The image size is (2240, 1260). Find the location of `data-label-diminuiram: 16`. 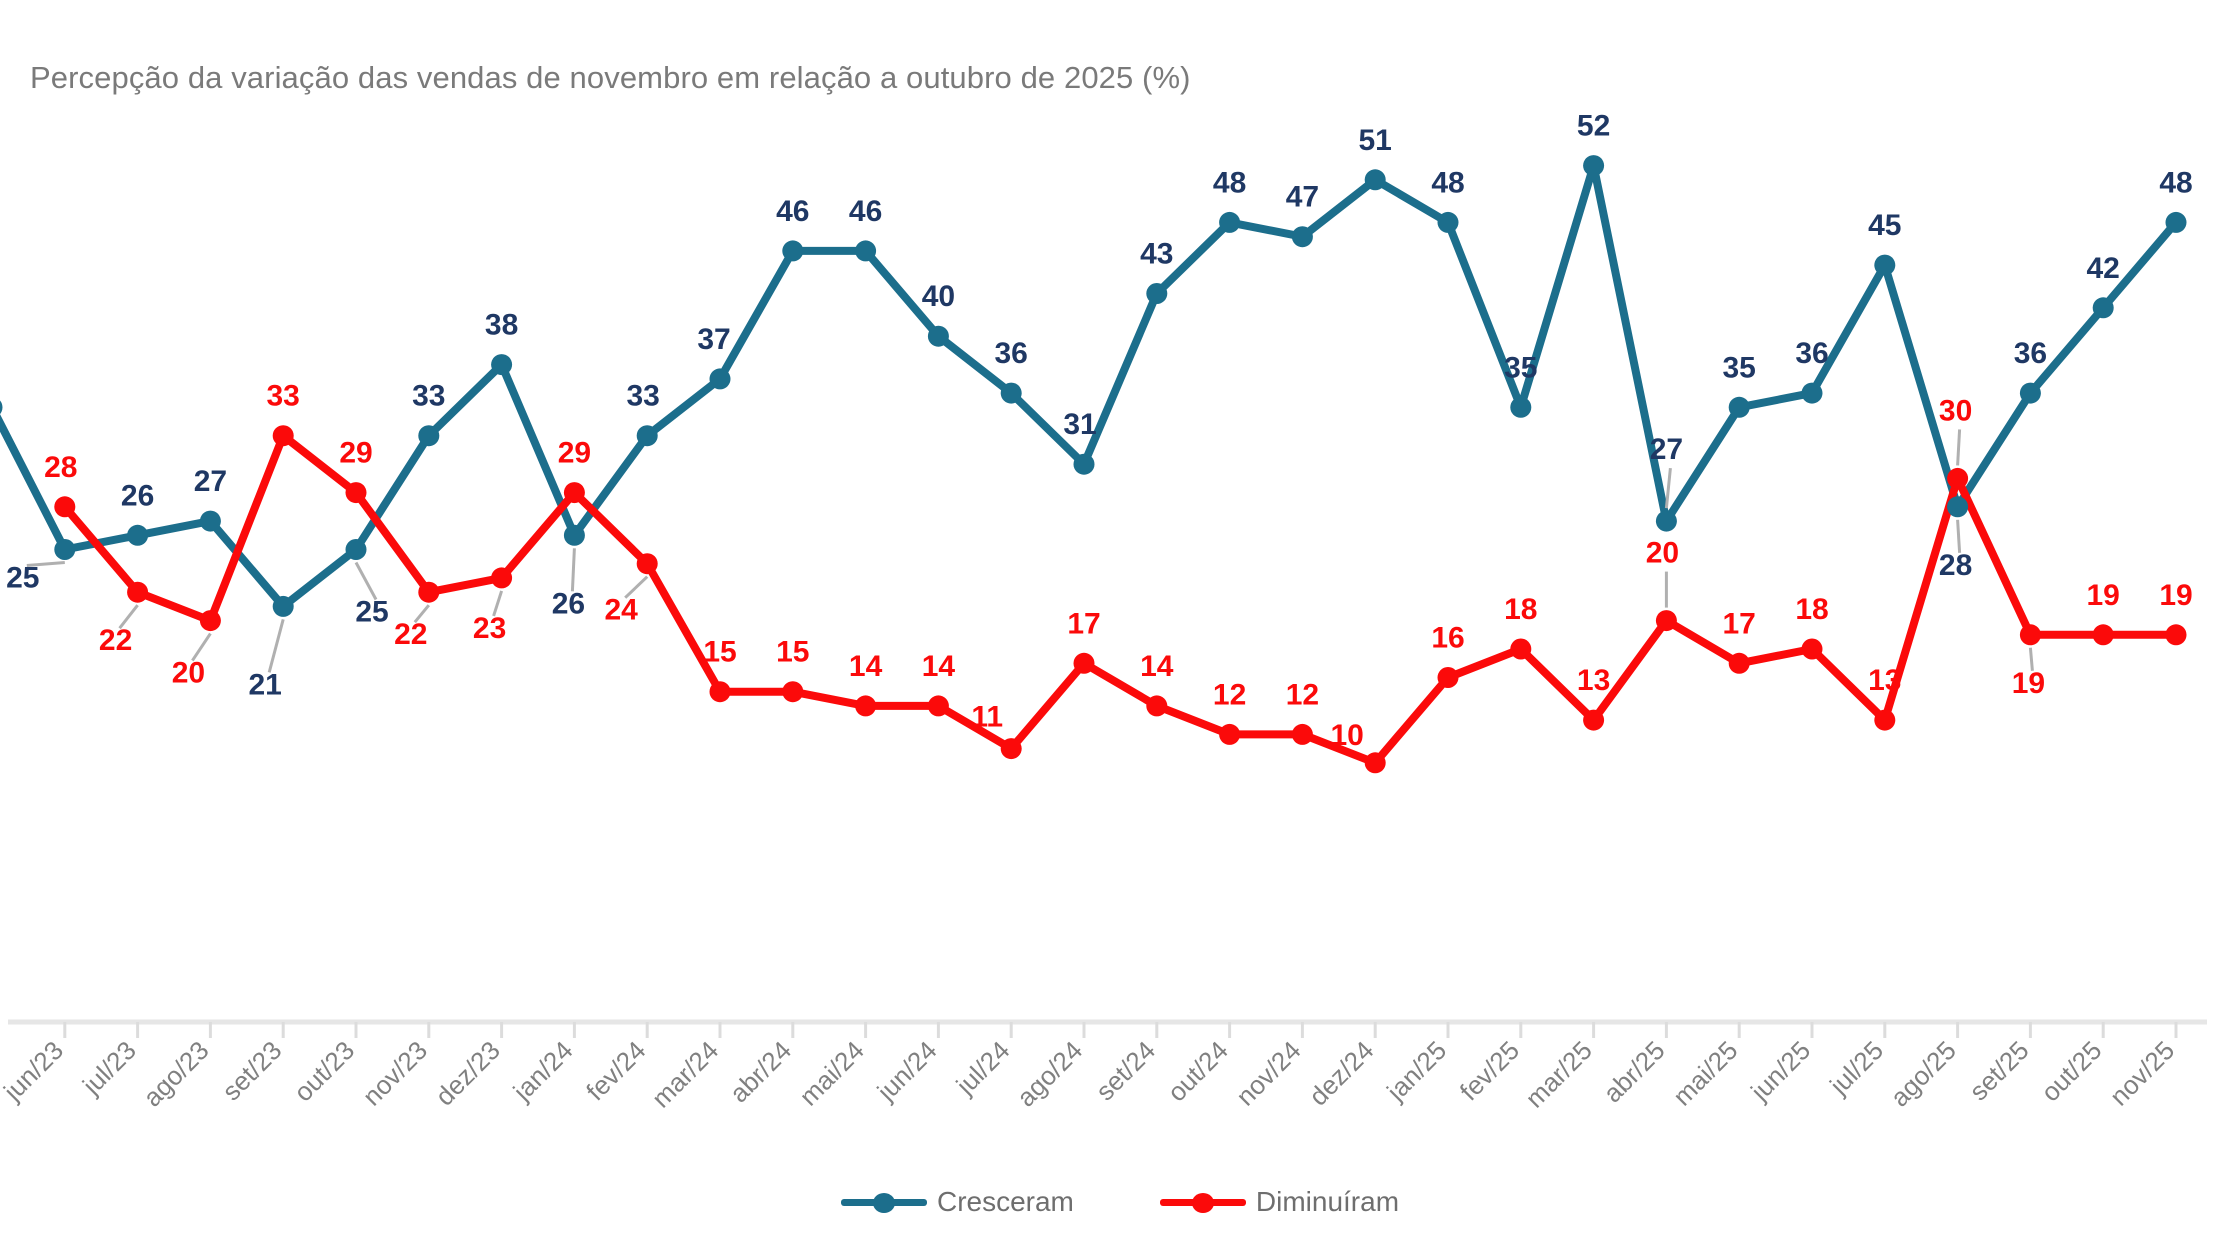

data-label-diminuiram: 16 is located at coordinates (1447, 638).